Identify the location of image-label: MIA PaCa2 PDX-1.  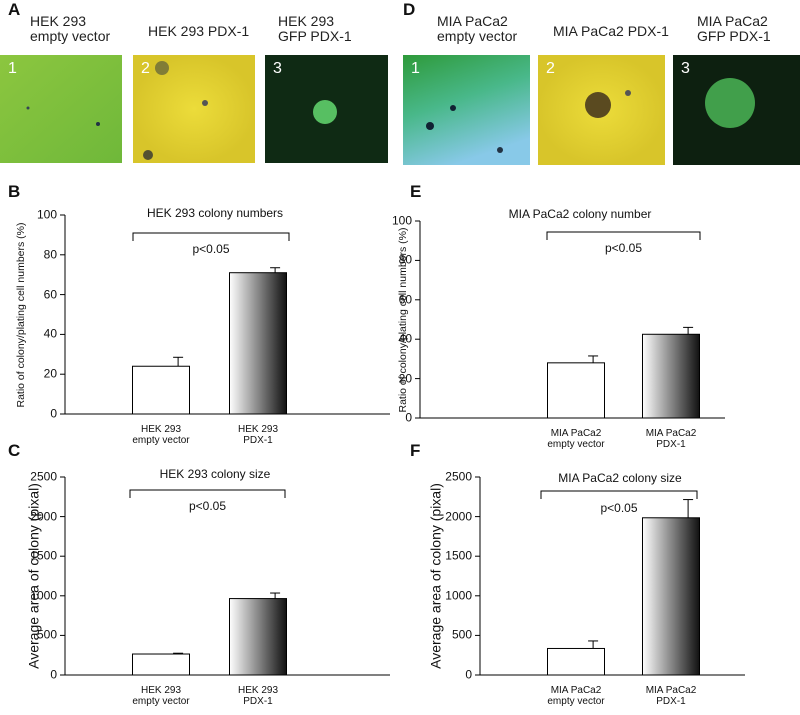
(611, 31).